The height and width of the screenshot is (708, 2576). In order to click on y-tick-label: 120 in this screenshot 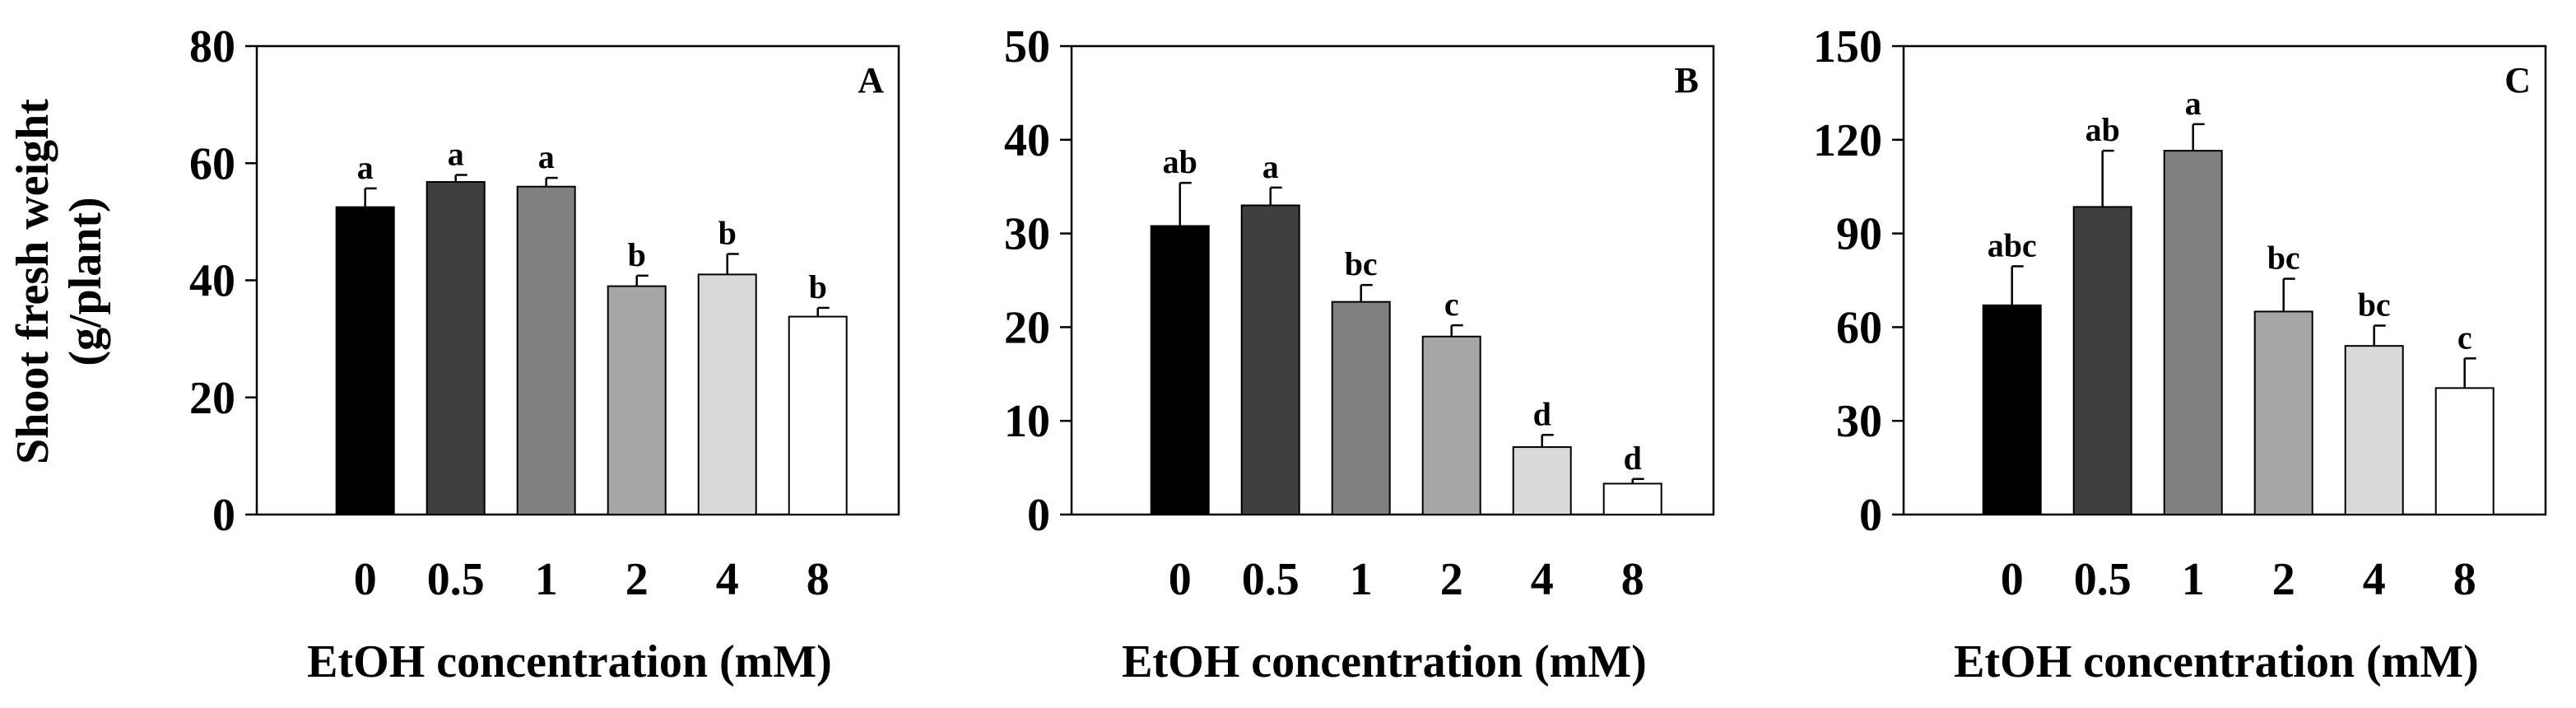, I will do `click(1847, 140)`.